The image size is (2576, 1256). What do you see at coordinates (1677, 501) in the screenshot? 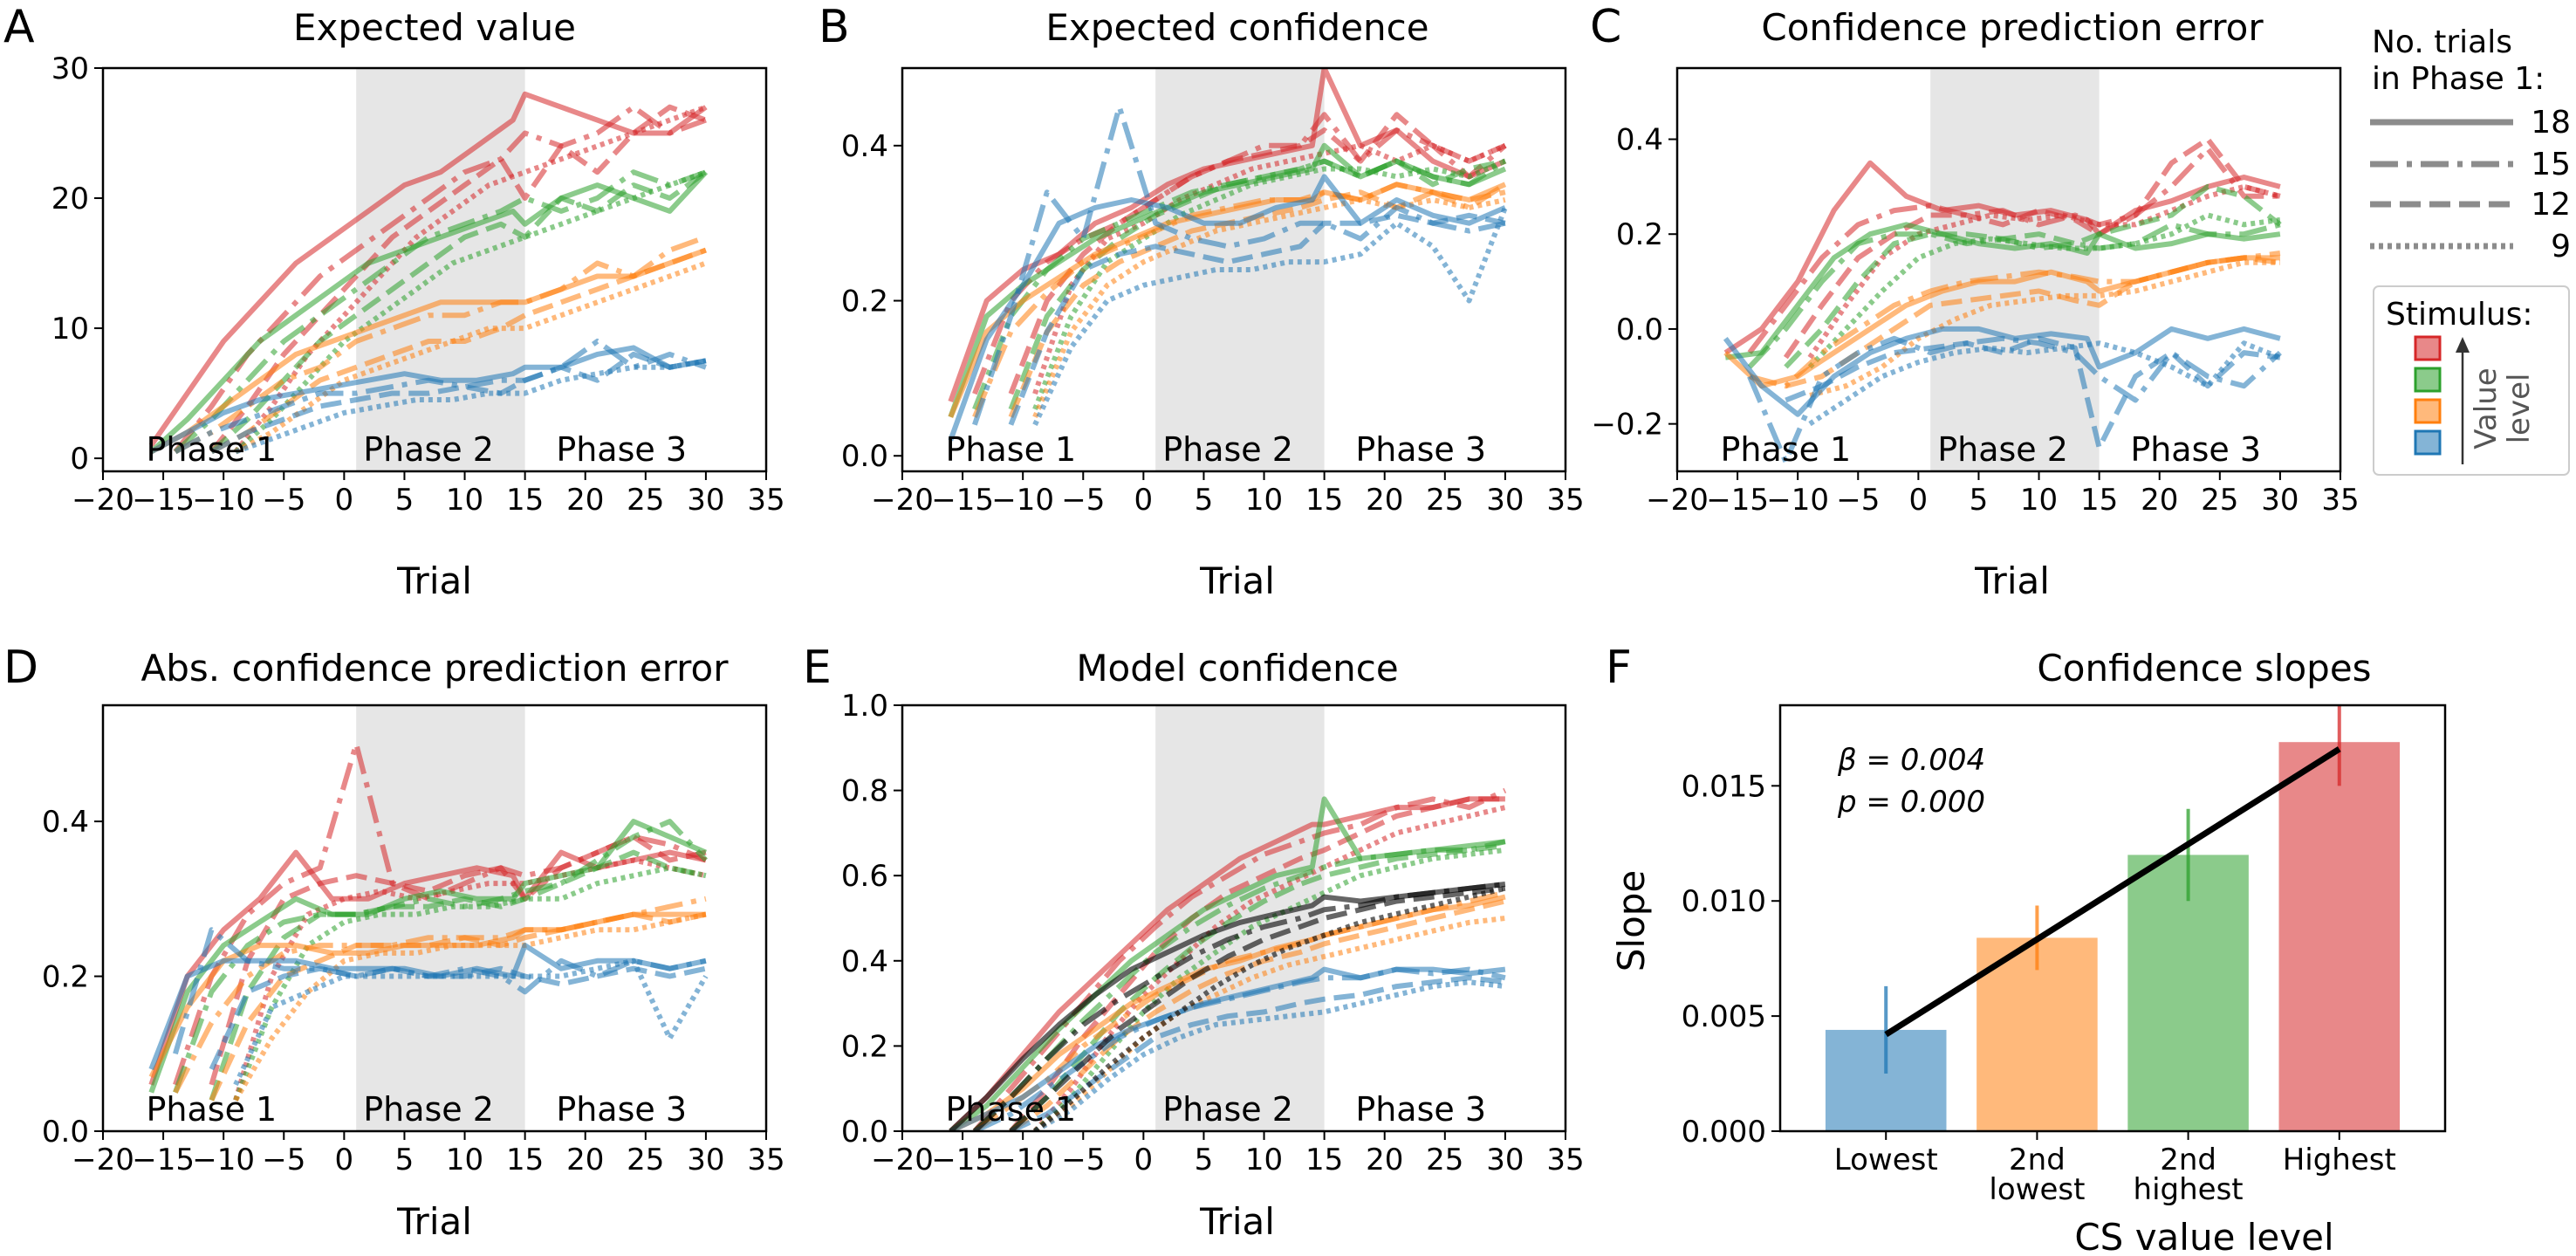
I see `x-tick-label: −20` at bounding box center [1677, 501].